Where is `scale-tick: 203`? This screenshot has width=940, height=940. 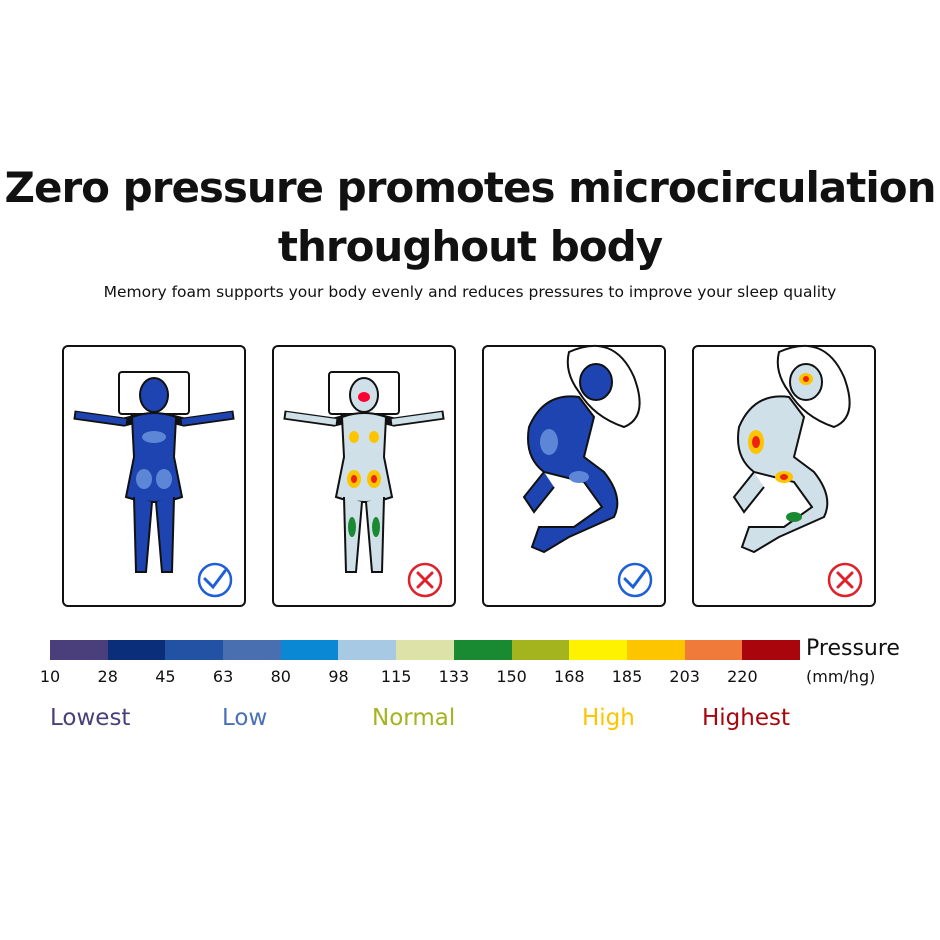
scale-tick: 203 is located at coordinates (684, 676).